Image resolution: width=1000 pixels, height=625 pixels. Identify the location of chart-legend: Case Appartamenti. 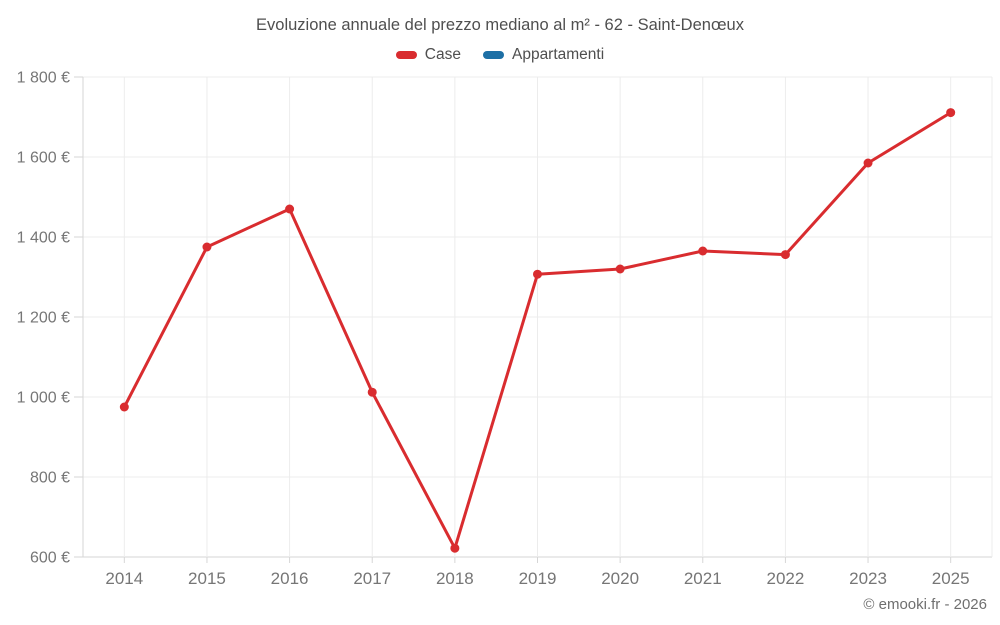
(500, 55).